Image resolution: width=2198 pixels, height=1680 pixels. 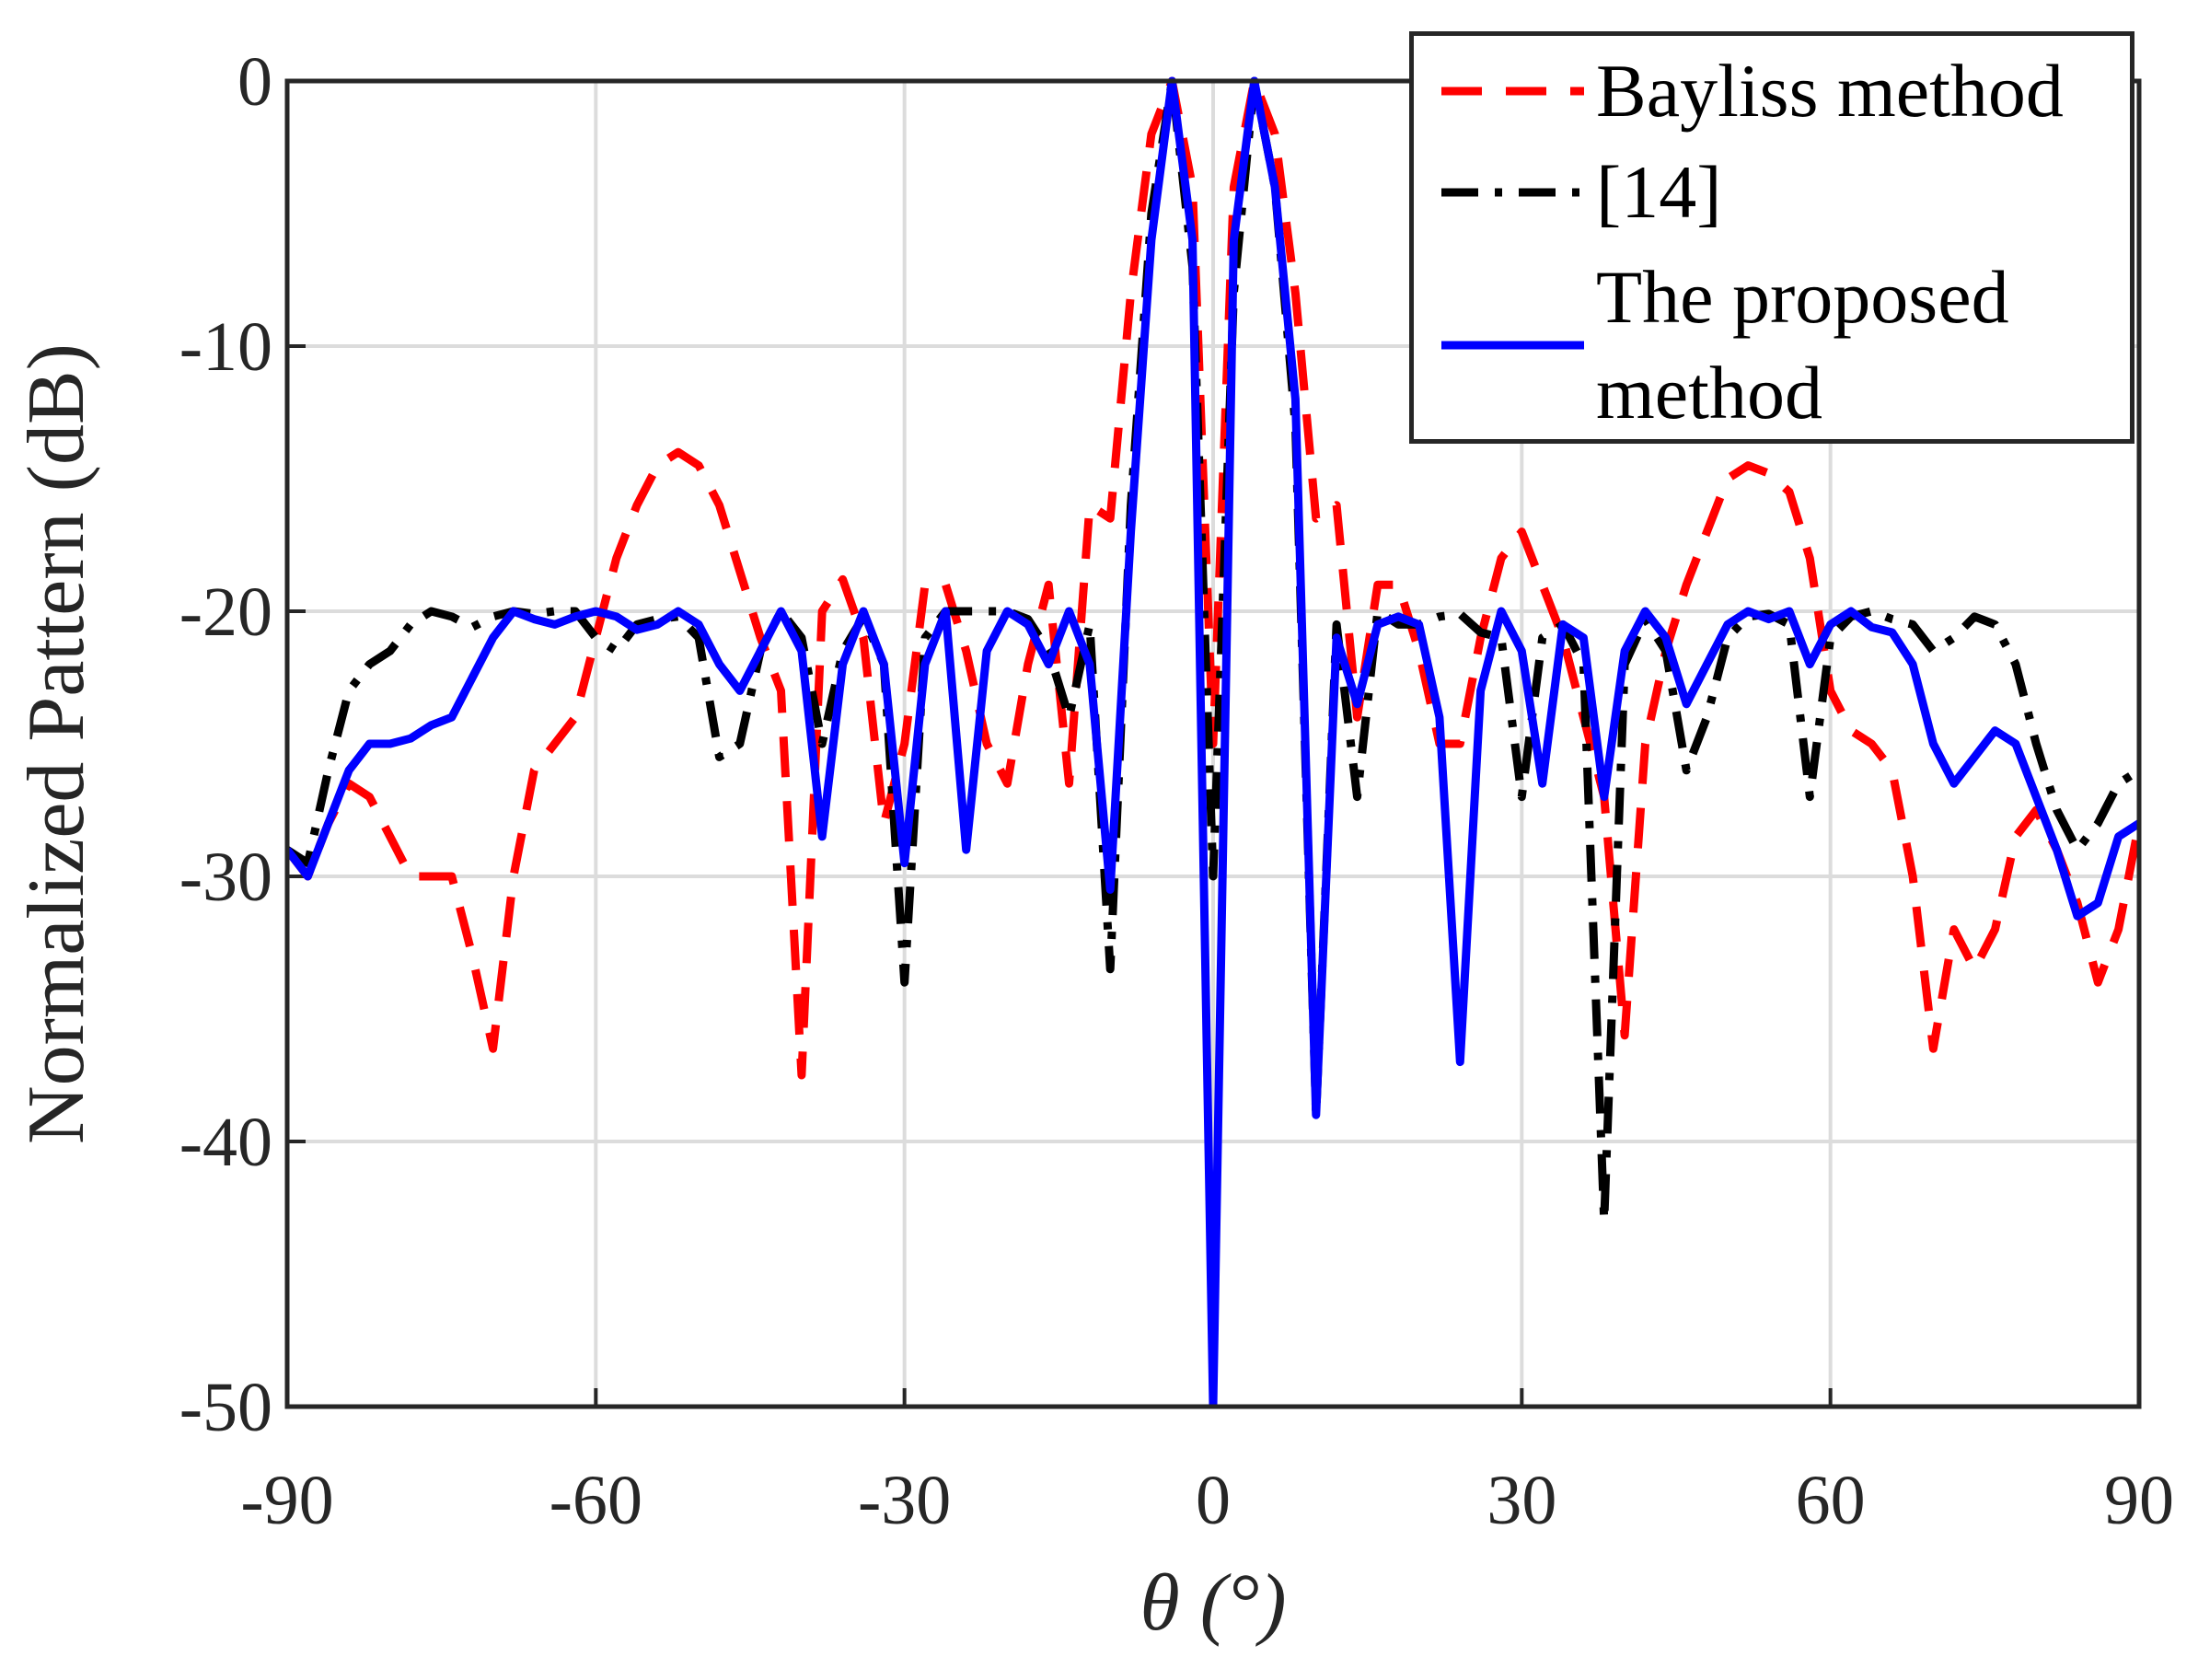 What do you see at coordinates (1802, 344) in the screenshot?
I see `legend-label: The proposed method` at bounding box center [1802, 344].